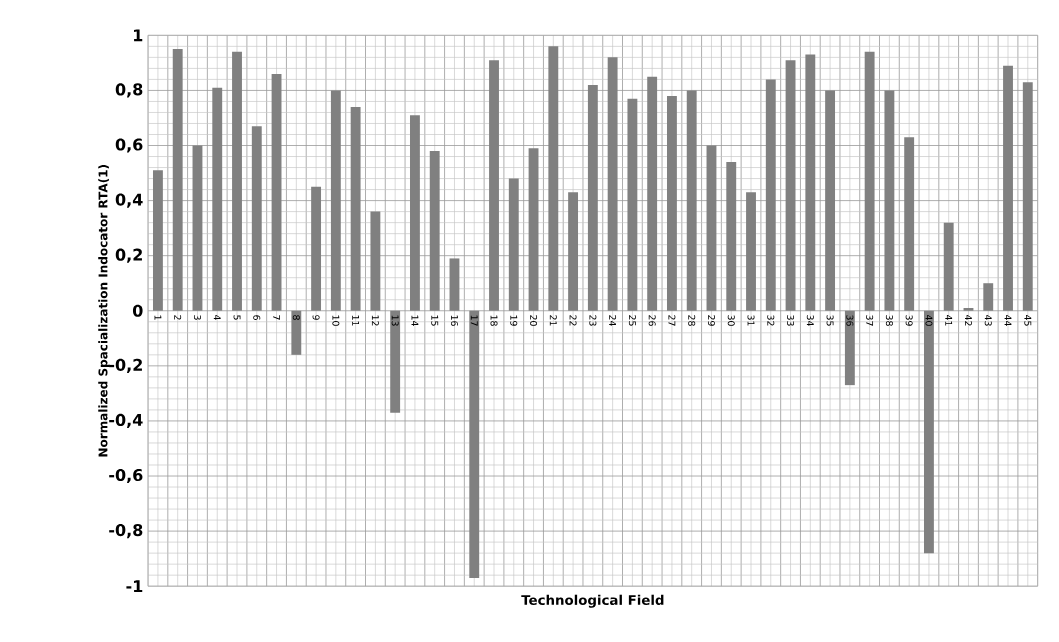  Describe the element at coordinates (1028, 320) in the screenshot. I see `x-tick-label: 45` at that location.